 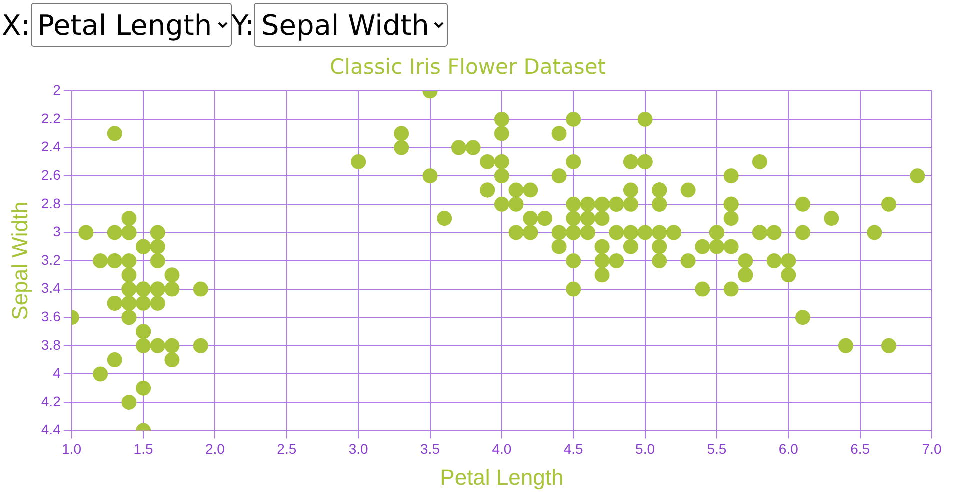 I want to click on y-tick-label: 2.2, so click(x=51, y=118).